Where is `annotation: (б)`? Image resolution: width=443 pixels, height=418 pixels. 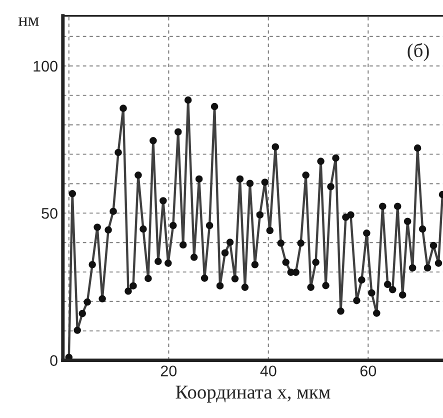 annotation: (б) is located at coordinates (418, 52).